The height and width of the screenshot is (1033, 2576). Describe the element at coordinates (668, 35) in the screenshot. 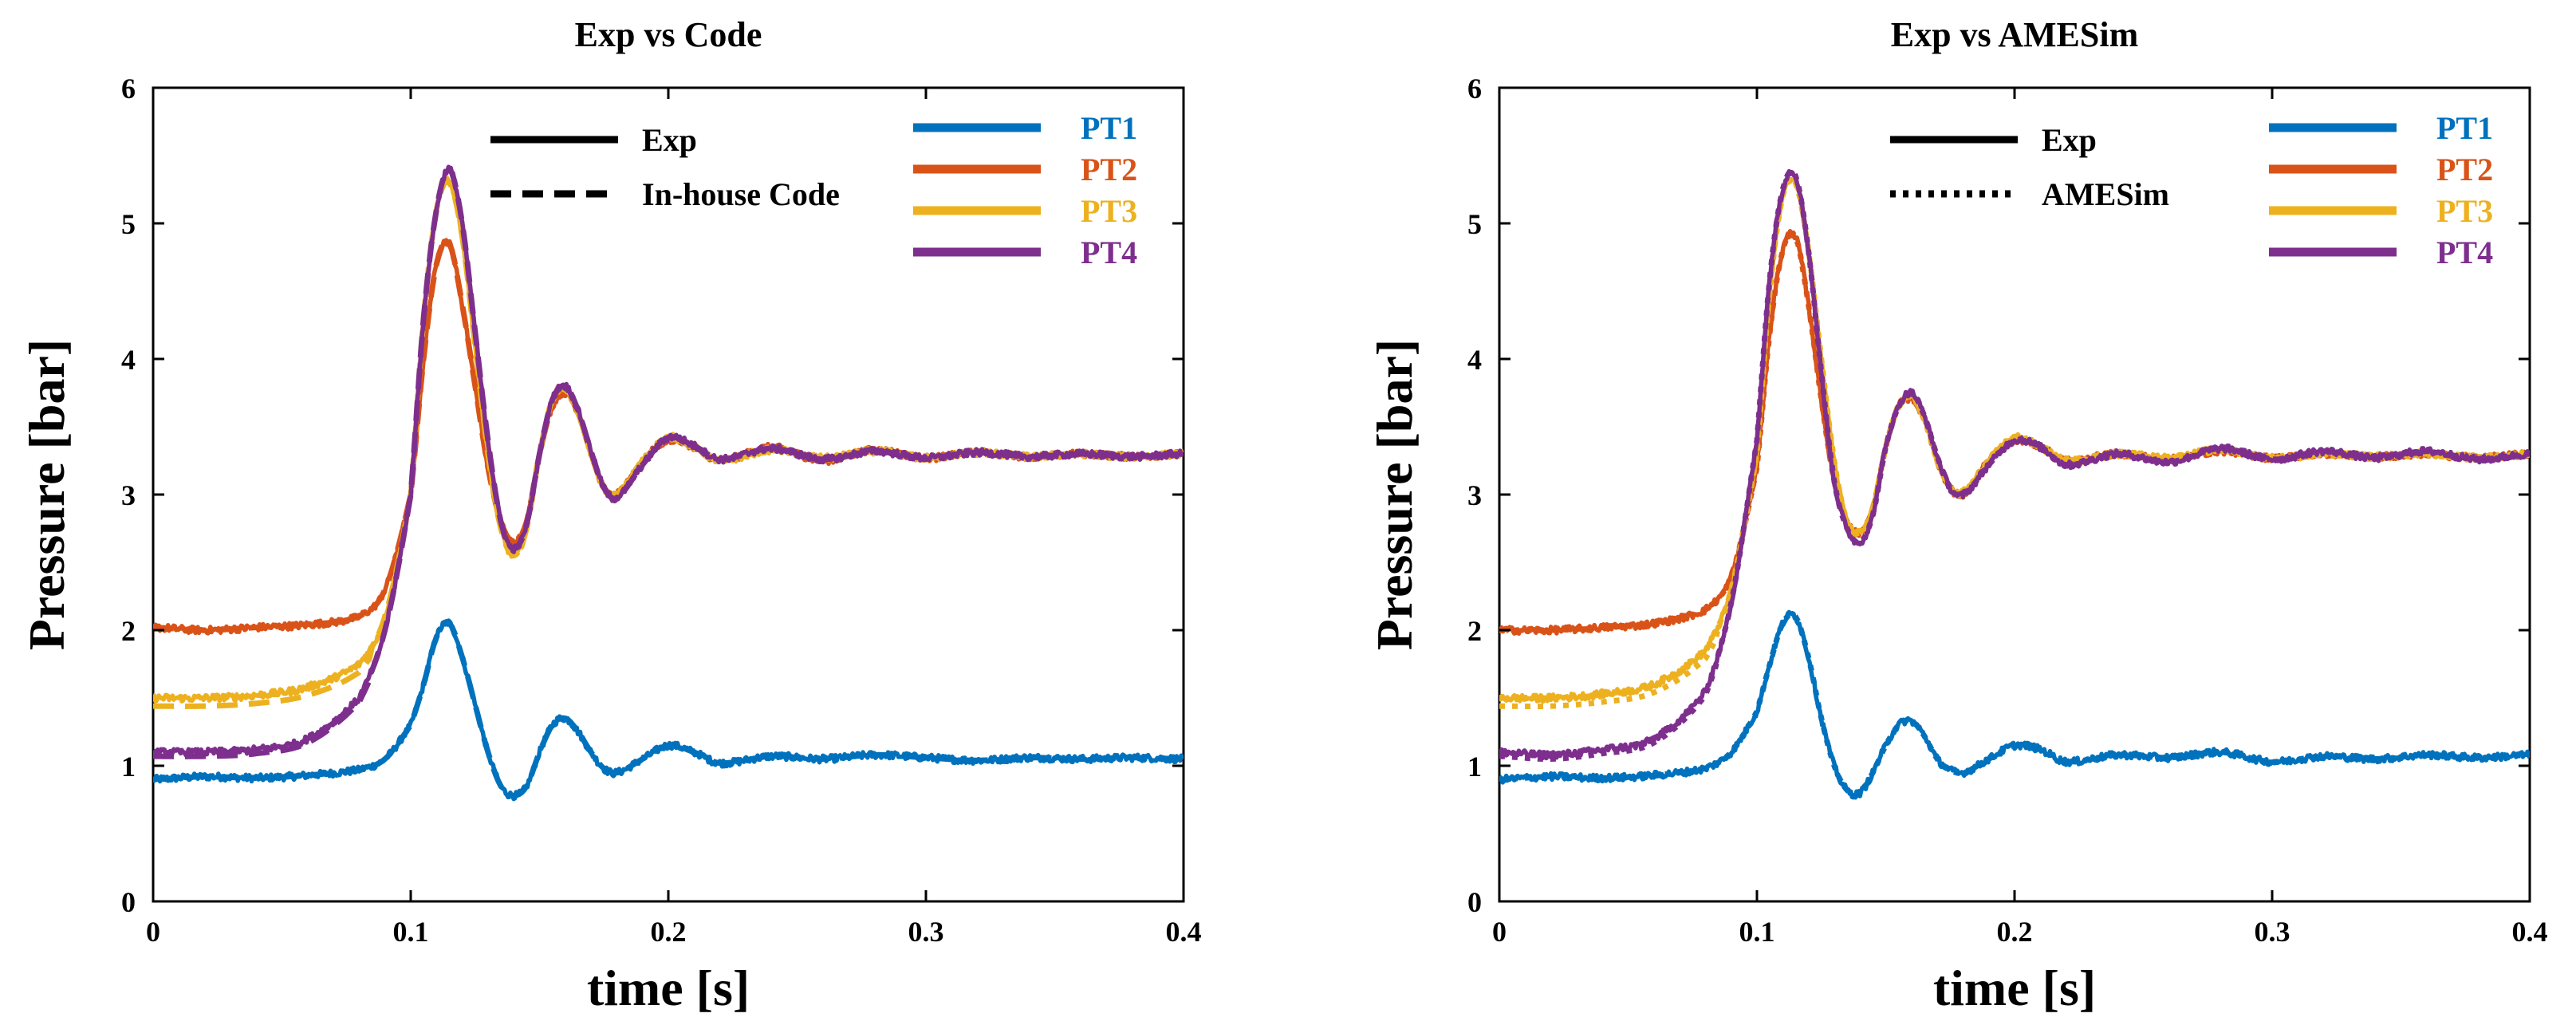

I see `chart-title: Exp vs Code` at that location.